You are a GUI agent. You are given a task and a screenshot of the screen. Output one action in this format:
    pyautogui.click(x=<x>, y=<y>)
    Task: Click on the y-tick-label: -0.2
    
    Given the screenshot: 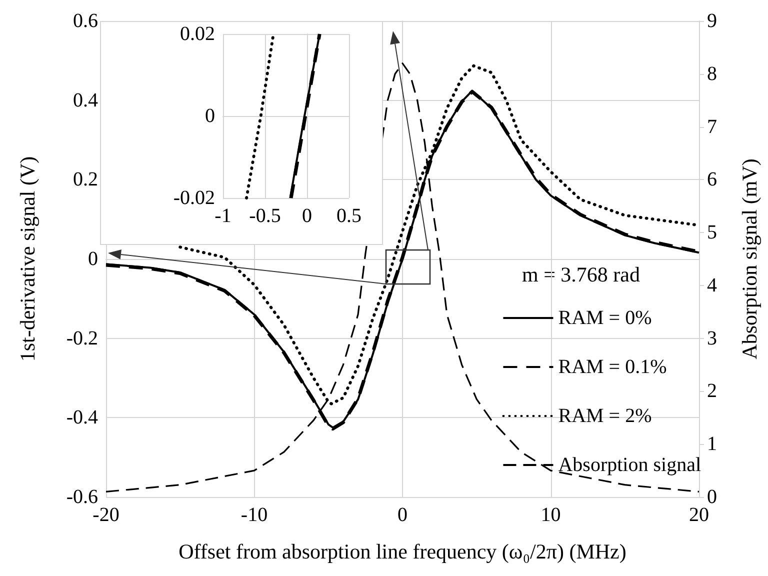 What is the action you would take?
    pyautogui.click(x=82, y=338)
    